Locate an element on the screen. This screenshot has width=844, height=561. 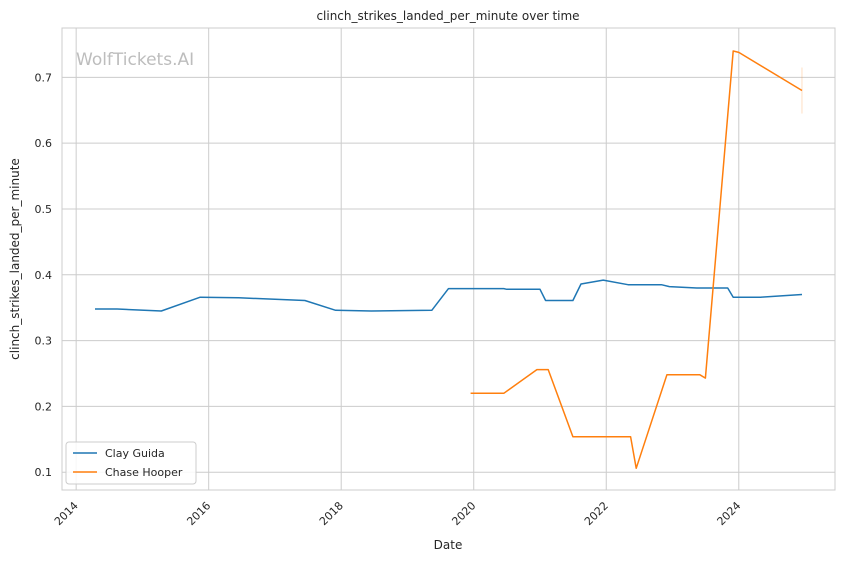
x-tick-label: 2018 is located at coordinates (331, 513).